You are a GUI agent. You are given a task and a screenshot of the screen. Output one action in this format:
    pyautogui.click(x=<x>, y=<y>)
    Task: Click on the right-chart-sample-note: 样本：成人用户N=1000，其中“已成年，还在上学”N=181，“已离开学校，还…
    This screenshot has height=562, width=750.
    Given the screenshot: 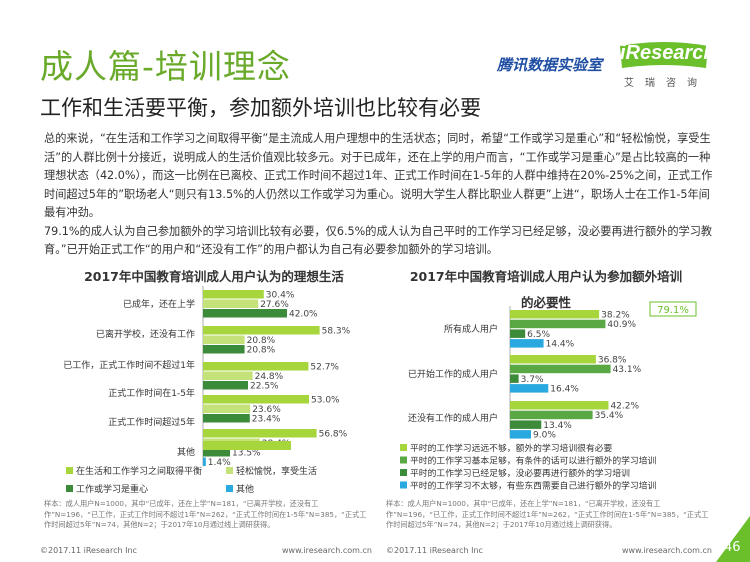 What is the action you would take?
    pyautogui.click(x=547, y=514)
    